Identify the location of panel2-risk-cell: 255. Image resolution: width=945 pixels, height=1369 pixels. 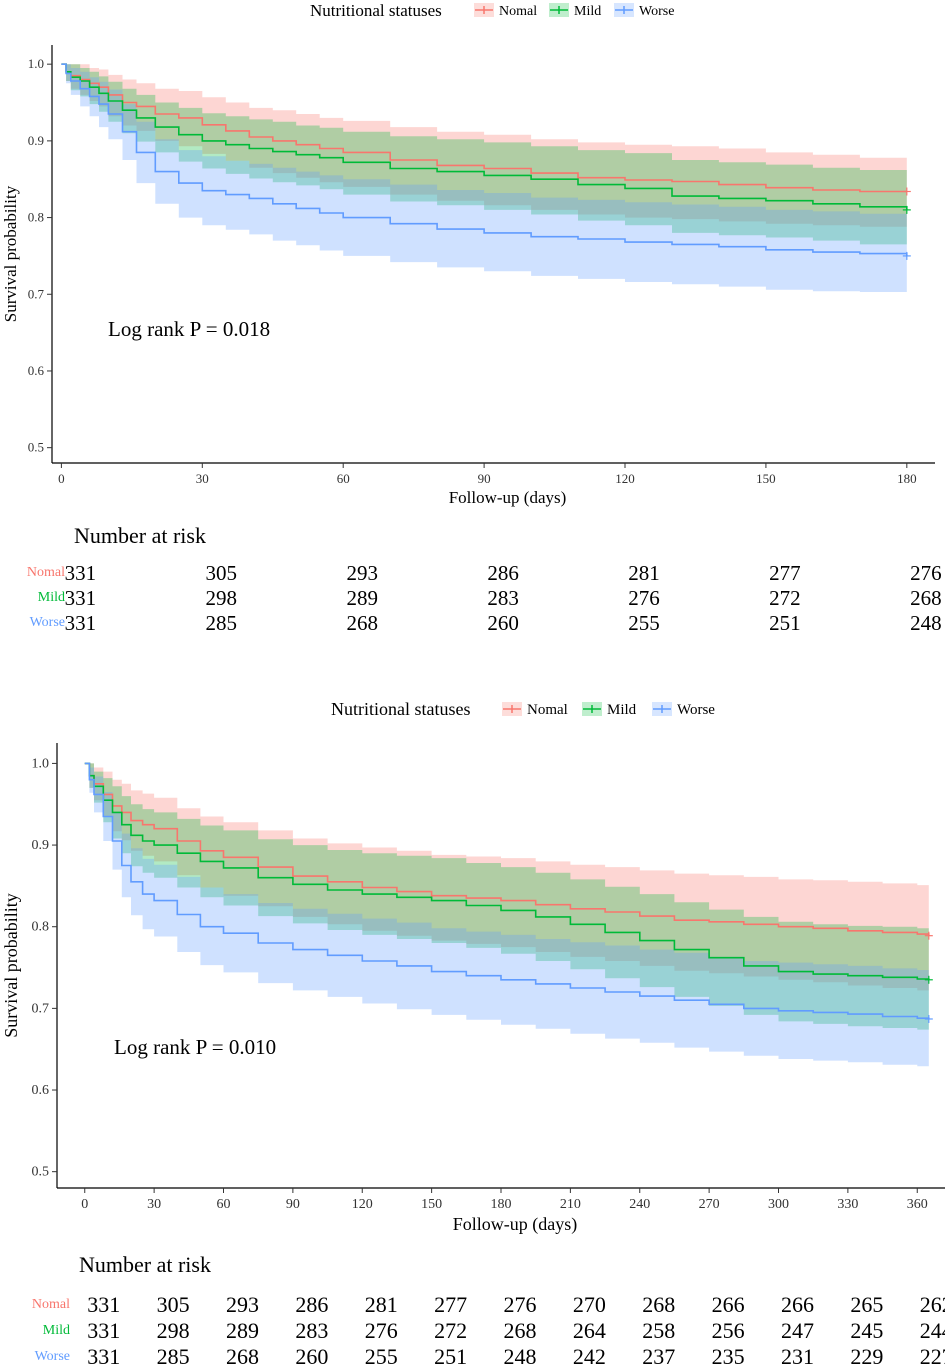
(381, 1356).